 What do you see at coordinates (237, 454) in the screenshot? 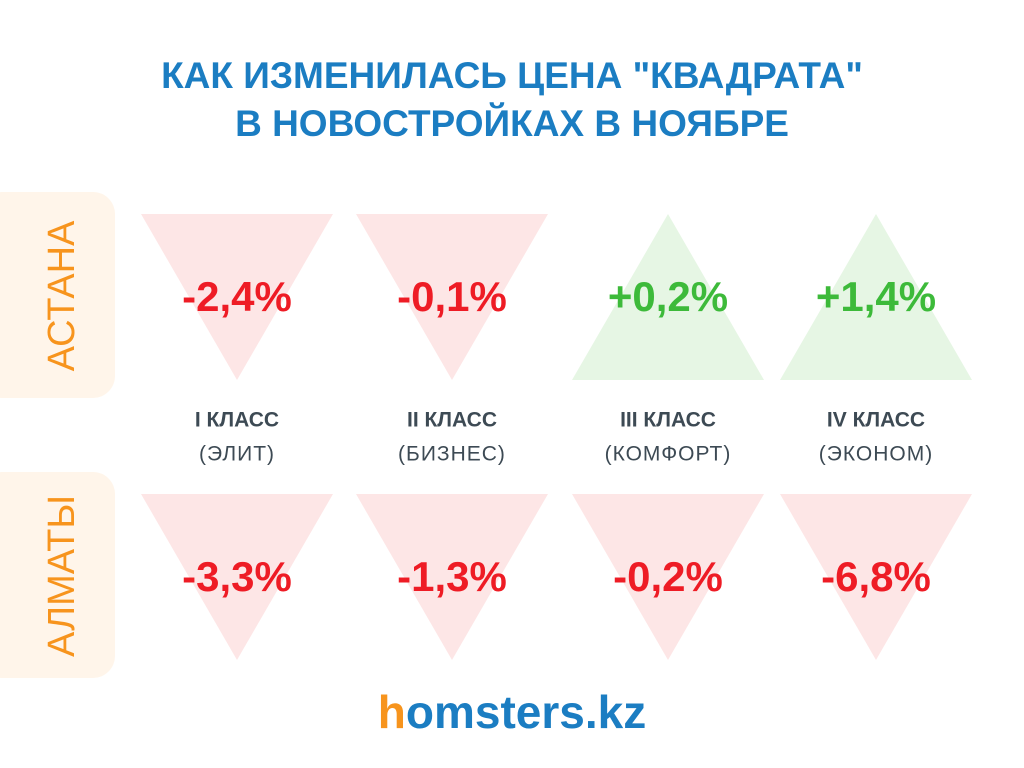
I see `class-note: (ЭЛИТ)` at bounding box center [237, 454].